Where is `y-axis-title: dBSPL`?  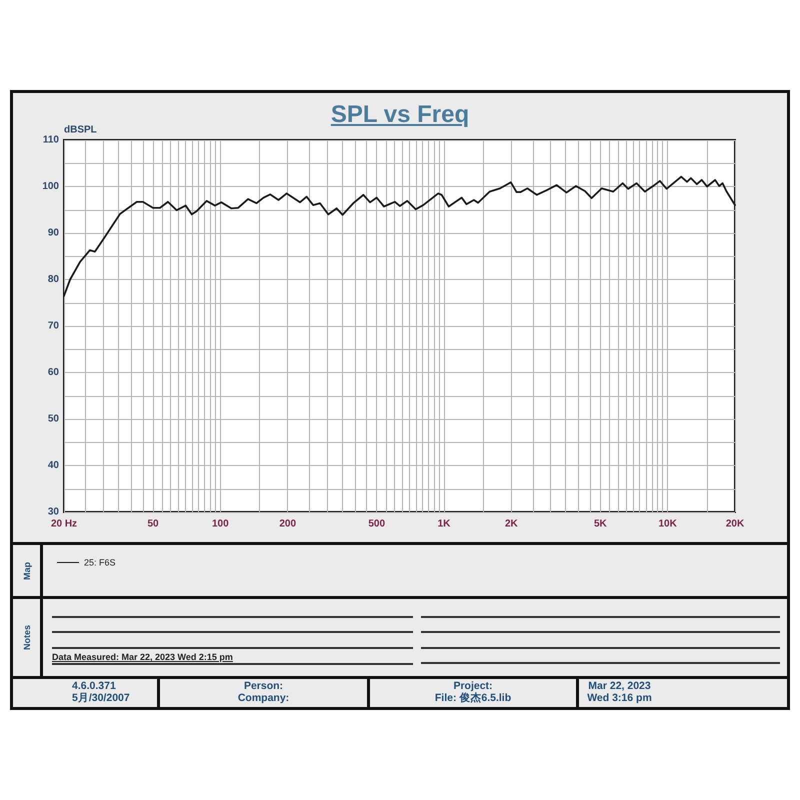 y-axis-title: dBSPL is located at coordinates (80, 130).